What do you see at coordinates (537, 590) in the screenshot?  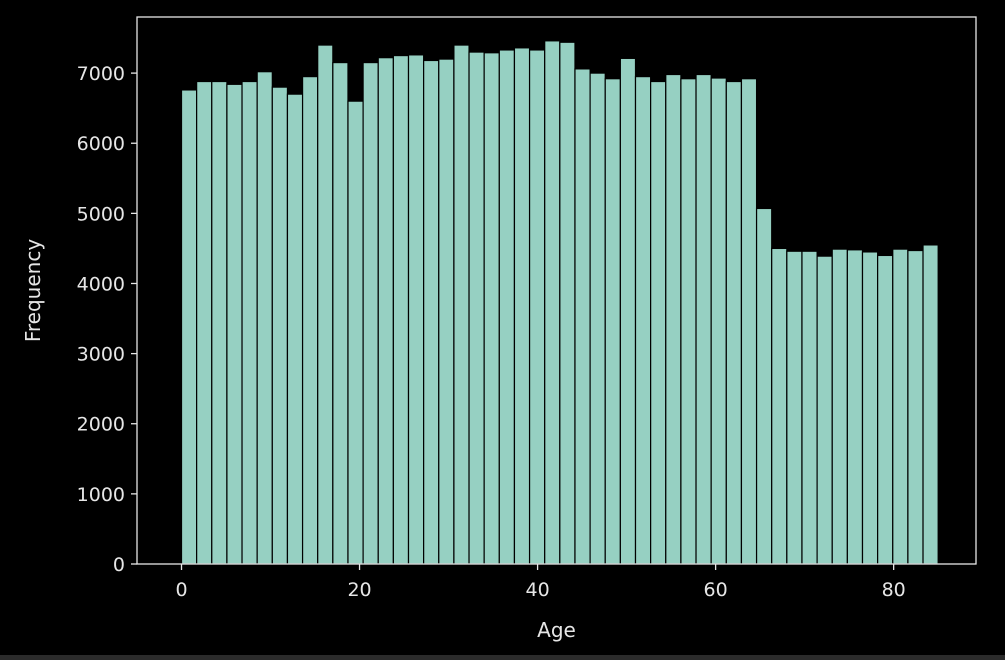 I see `x-tick-label: 40` at bounding box center [537, 590].